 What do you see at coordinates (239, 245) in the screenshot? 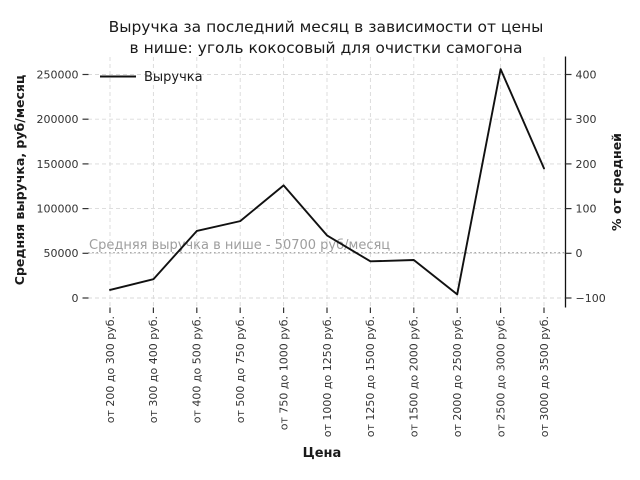
I see `average-revenue-annotation: Средняя выручка в нише - 50700 руб/месяц` at bounding box center [239, 245].